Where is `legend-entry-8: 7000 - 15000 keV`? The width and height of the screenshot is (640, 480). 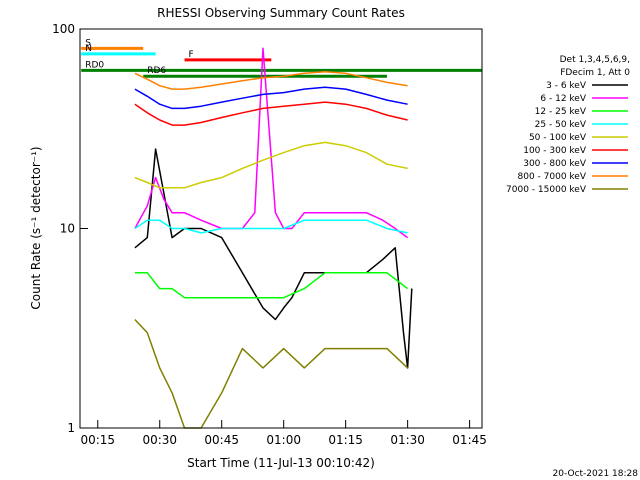
legend-entry-8: 7000 - 15000 keV is located at coordinates (546, 190).